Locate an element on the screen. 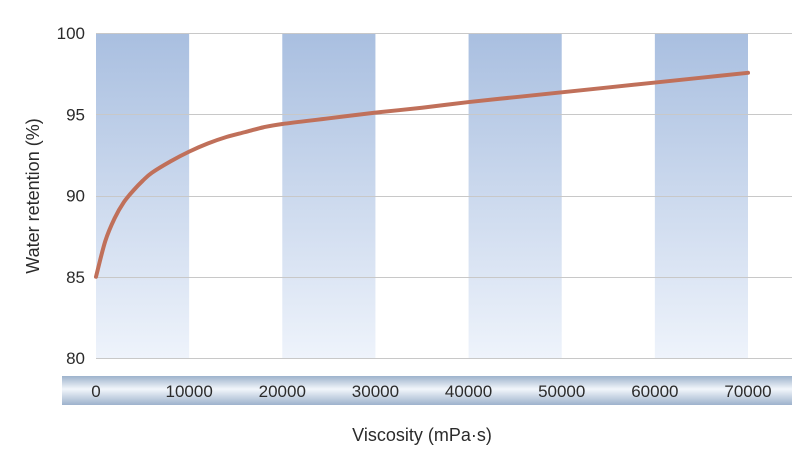  x-axis-strip is located at coordinates (427, 390).